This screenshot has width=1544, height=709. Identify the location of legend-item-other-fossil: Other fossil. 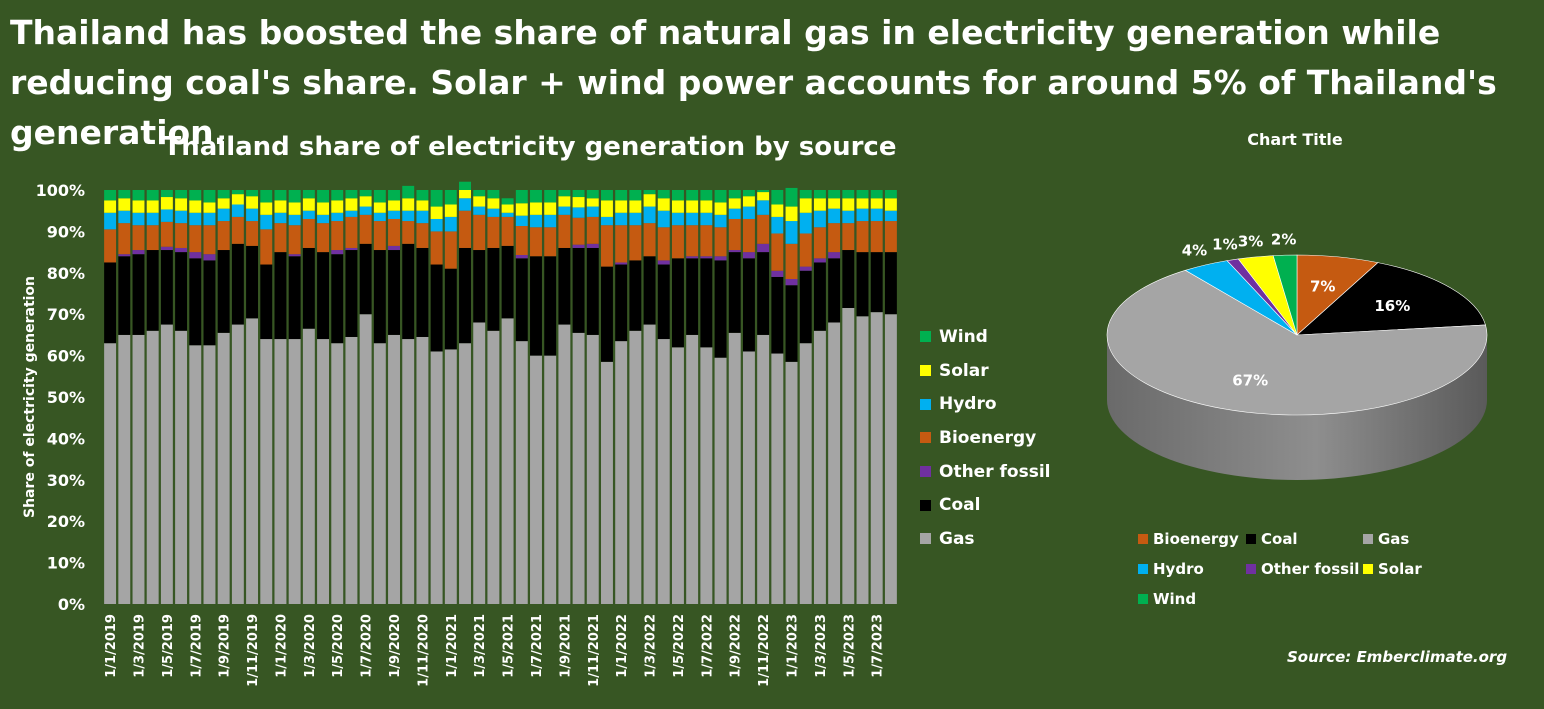
(985, 472).